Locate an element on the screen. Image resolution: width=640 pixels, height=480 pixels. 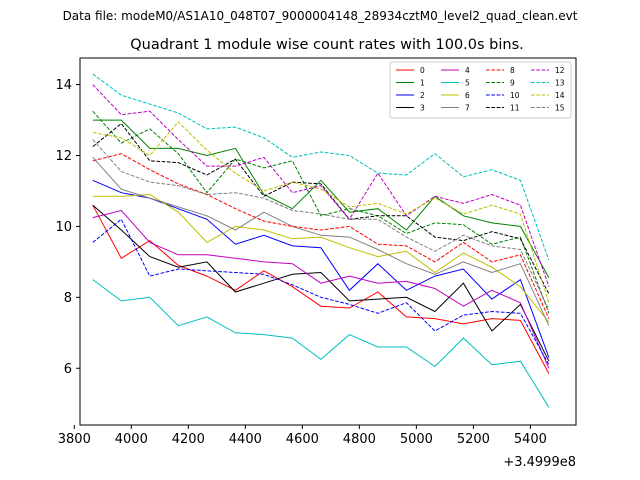
legend-label-14: 14 is located at coordinates (560, 95).